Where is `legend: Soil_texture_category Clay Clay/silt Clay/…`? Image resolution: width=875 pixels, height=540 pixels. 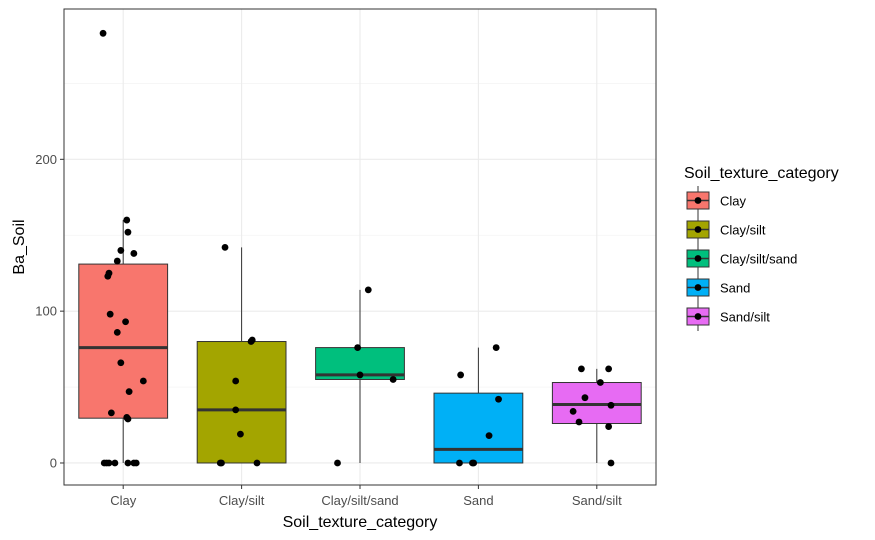 legend: Soil_texture_category Clay Clay/silt Clay/… is located at coordinates (761, 248).